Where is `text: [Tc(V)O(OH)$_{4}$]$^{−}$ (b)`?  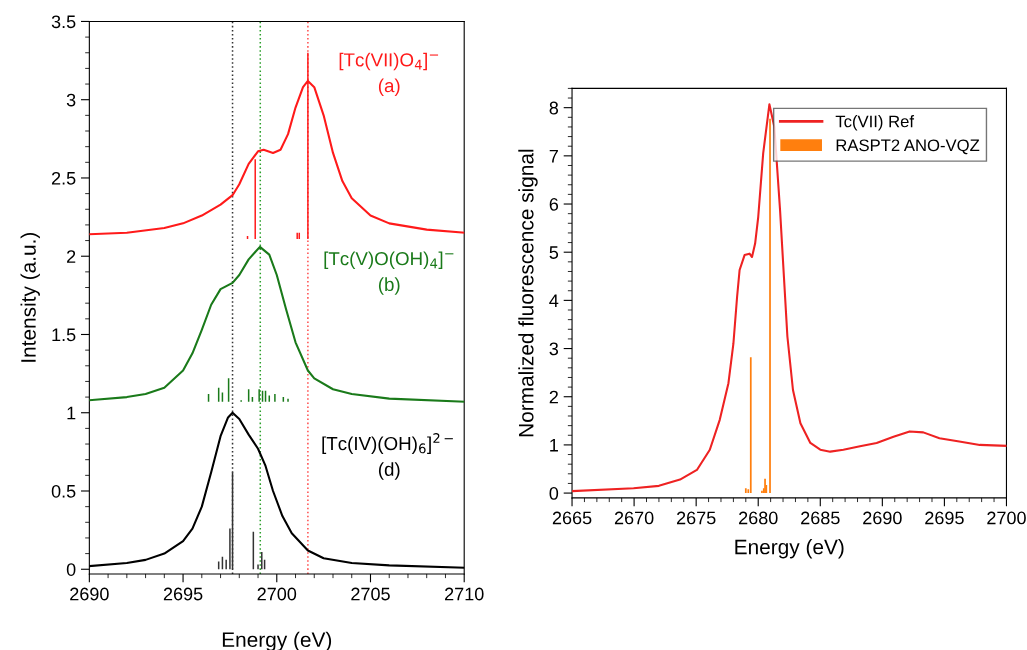 text: [Tc(V)O(OH)$_{4}$]$^{−}$ (b) is located at coordinates (389, 273).